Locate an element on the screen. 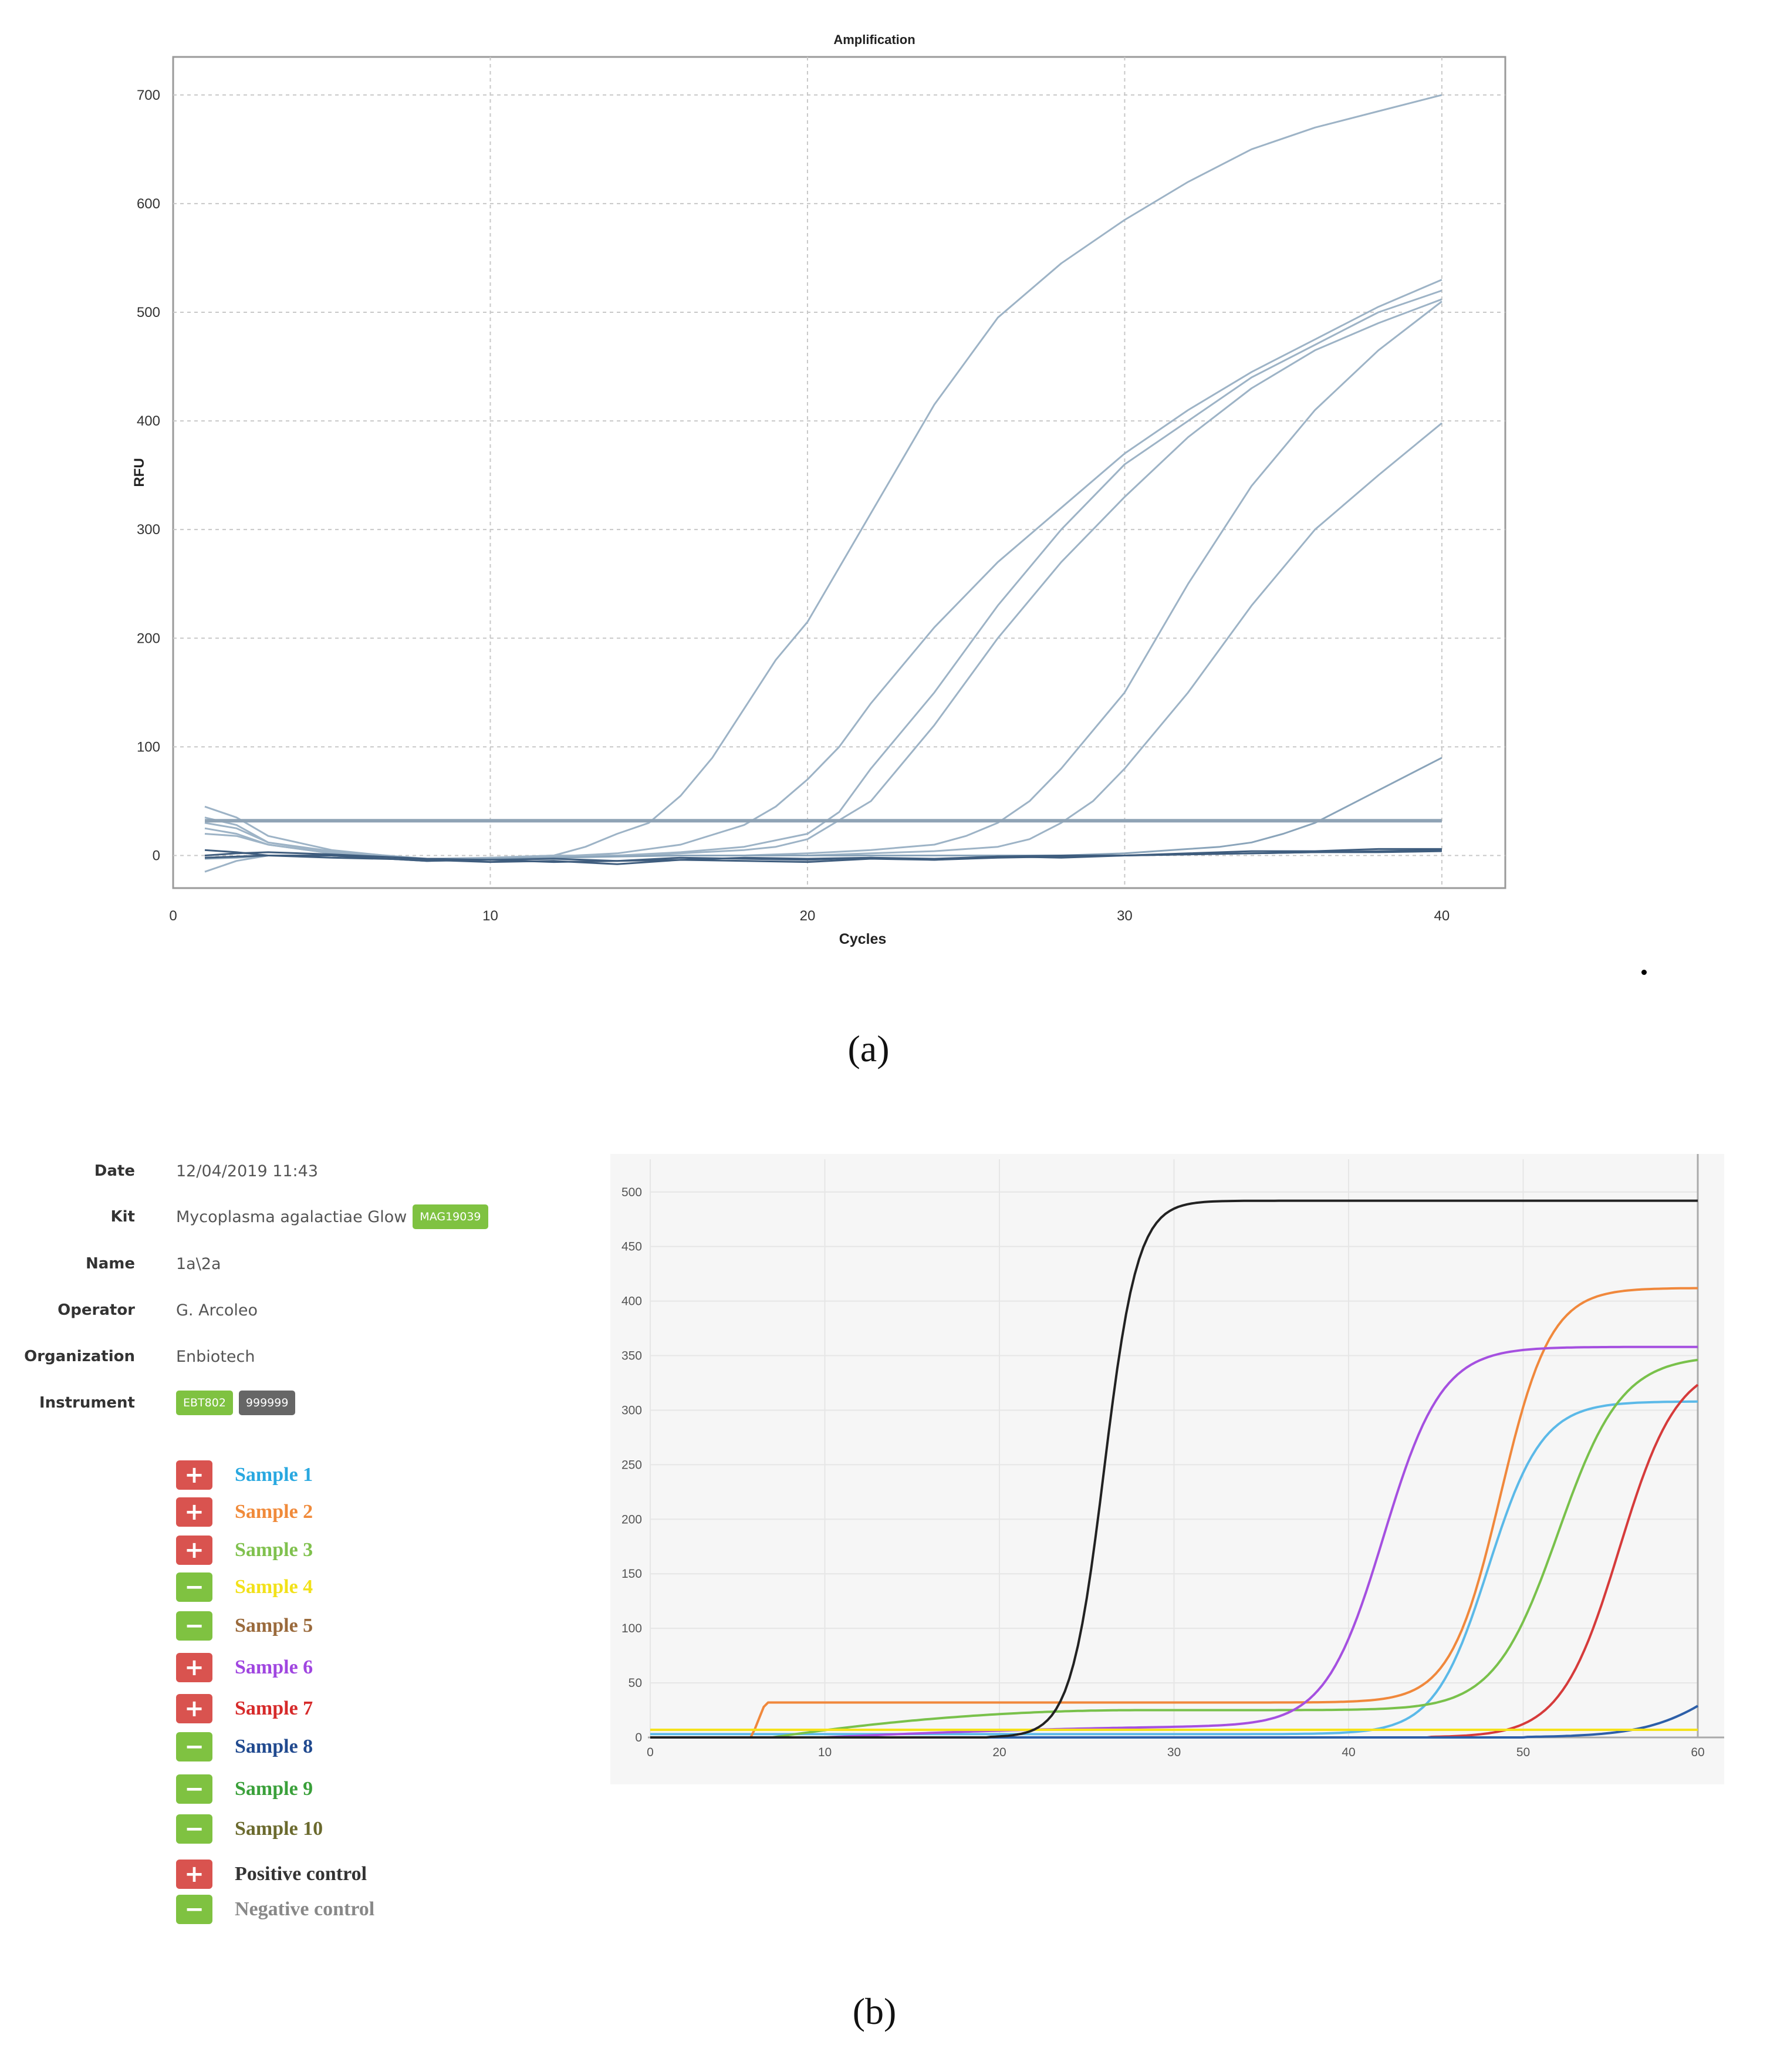  x-tick-label: 60 is located at coordinates (1697, 1752).